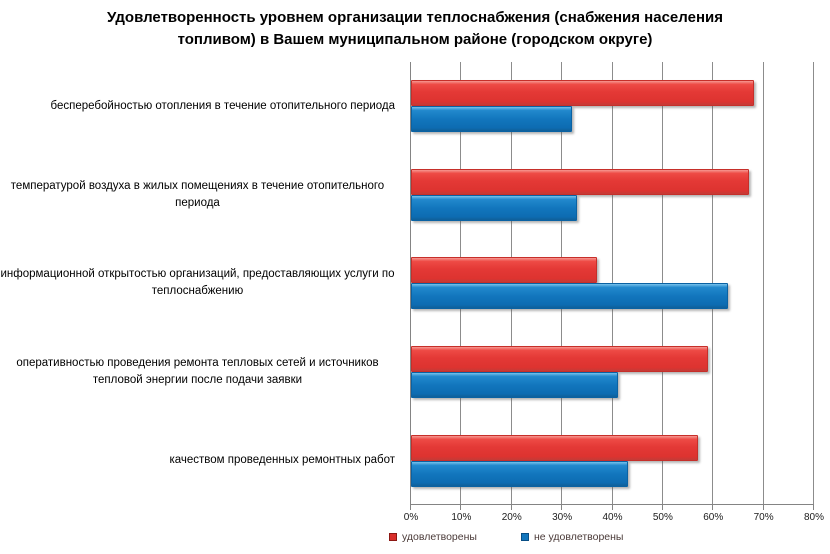 The image size is (830, 554). I want to click on category-label: качеством проведенных ремонтных работ, so click(201, 460).